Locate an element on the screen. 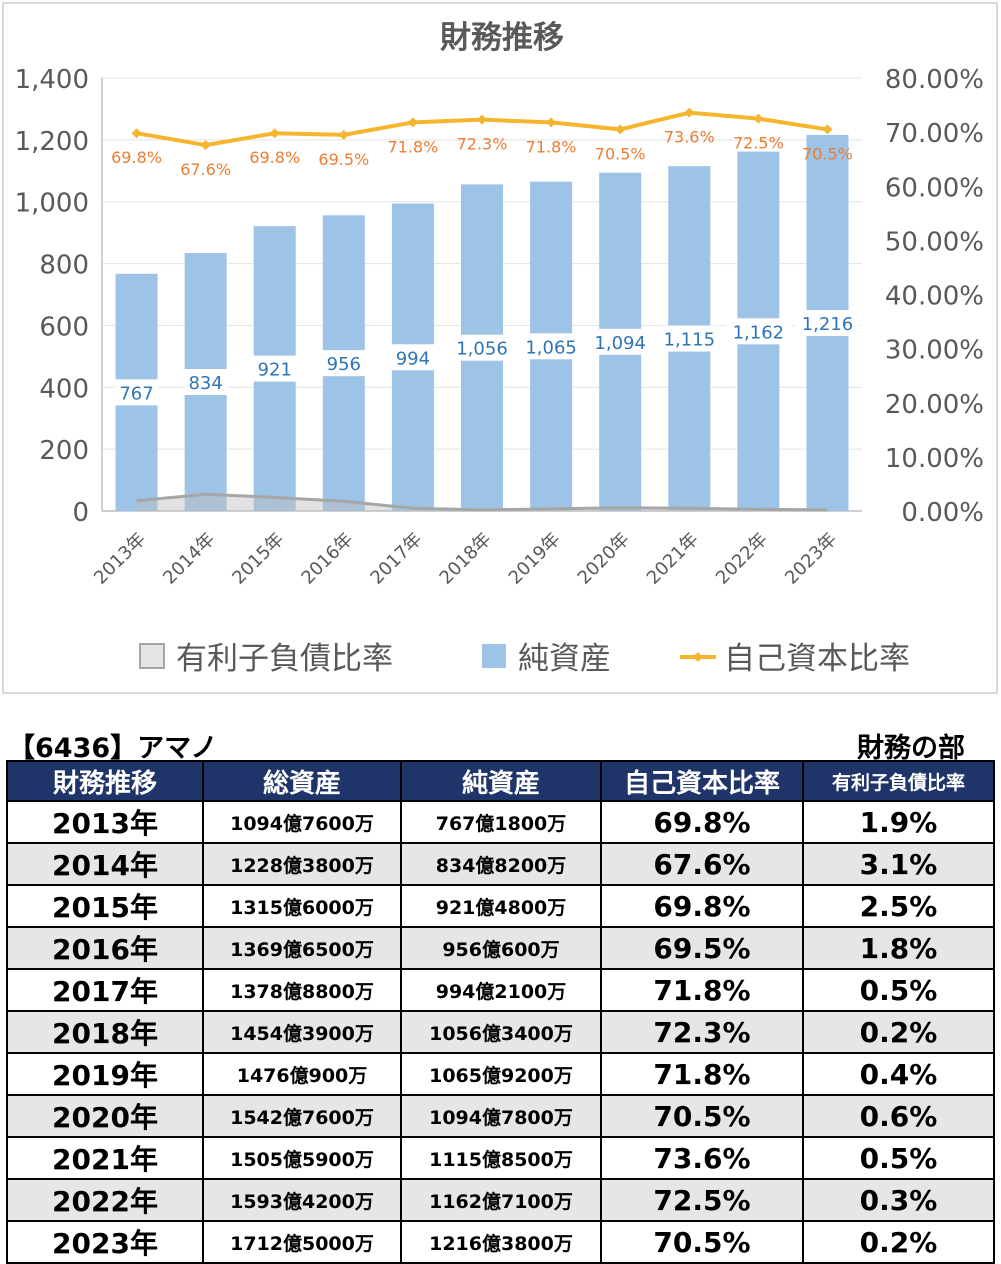  cell-total-assets: 1369億6500万 is located at coordinates (302, 948).